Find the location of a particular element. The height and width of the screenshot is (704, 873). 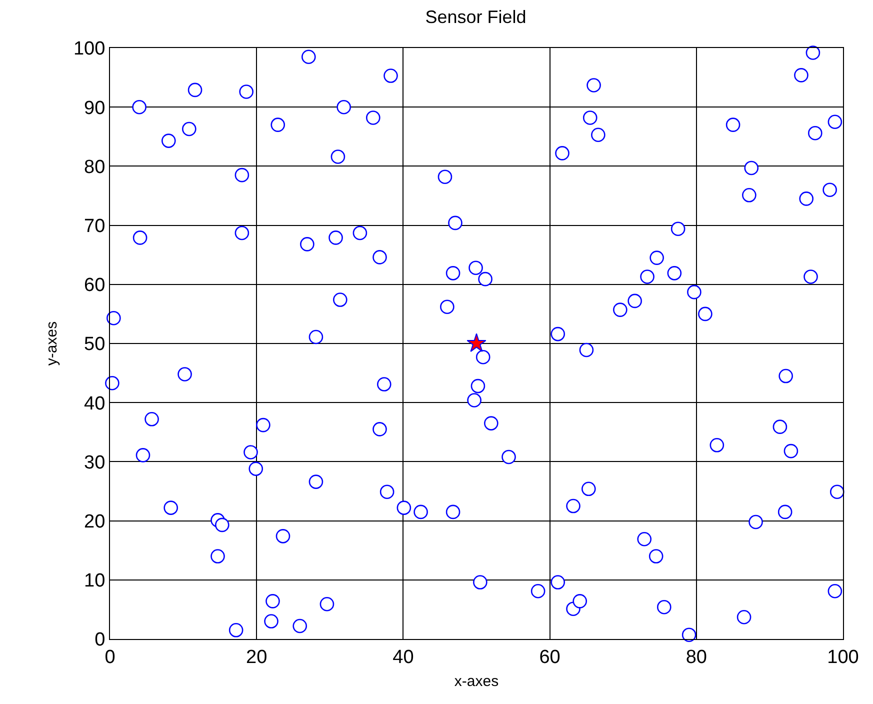

x-tick-label: 60 is located at coordinates (549, 657).